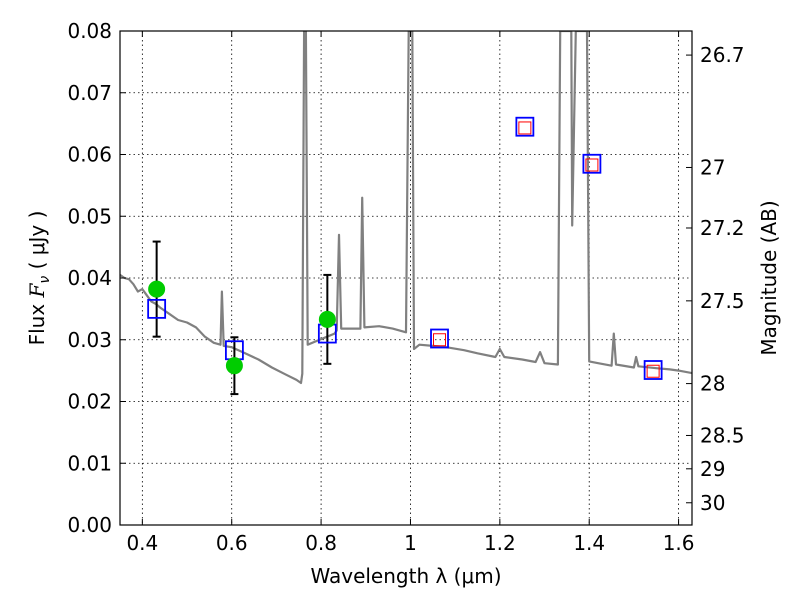 The width and height of the screenshot is (800, 600). What do you see at coordinates (89, 340) in the screenshot?
I see `y-tick-label: 0.03` at bounding box center [89, 340].